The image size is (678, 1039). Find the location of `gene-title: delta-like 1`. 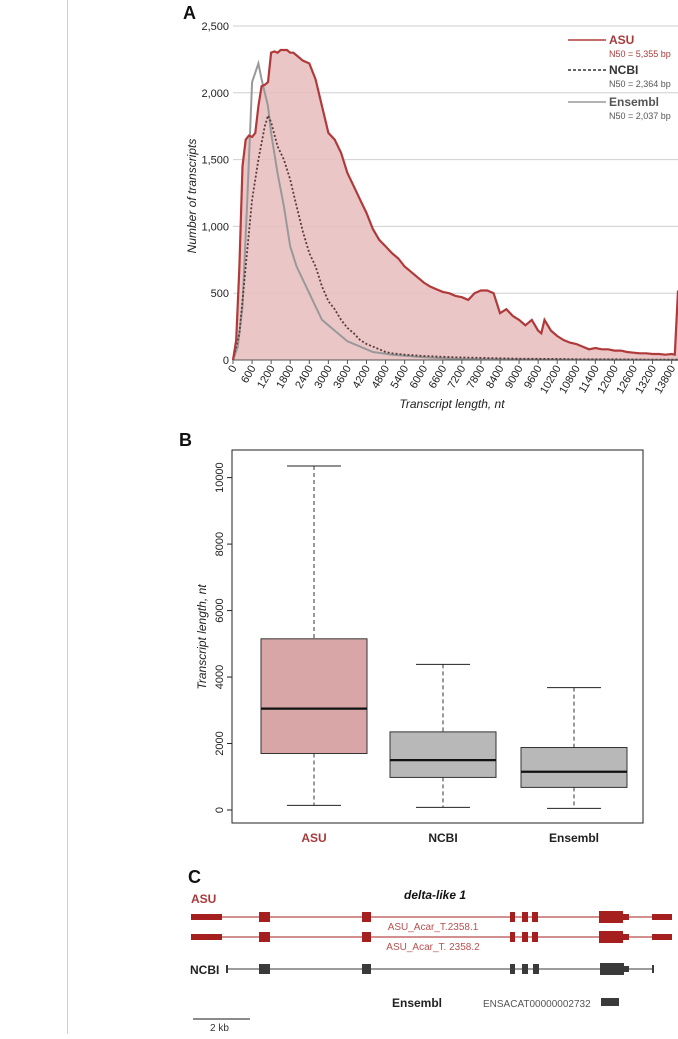

gene-title: delta-like 1 is located at coordinates (435, 895).